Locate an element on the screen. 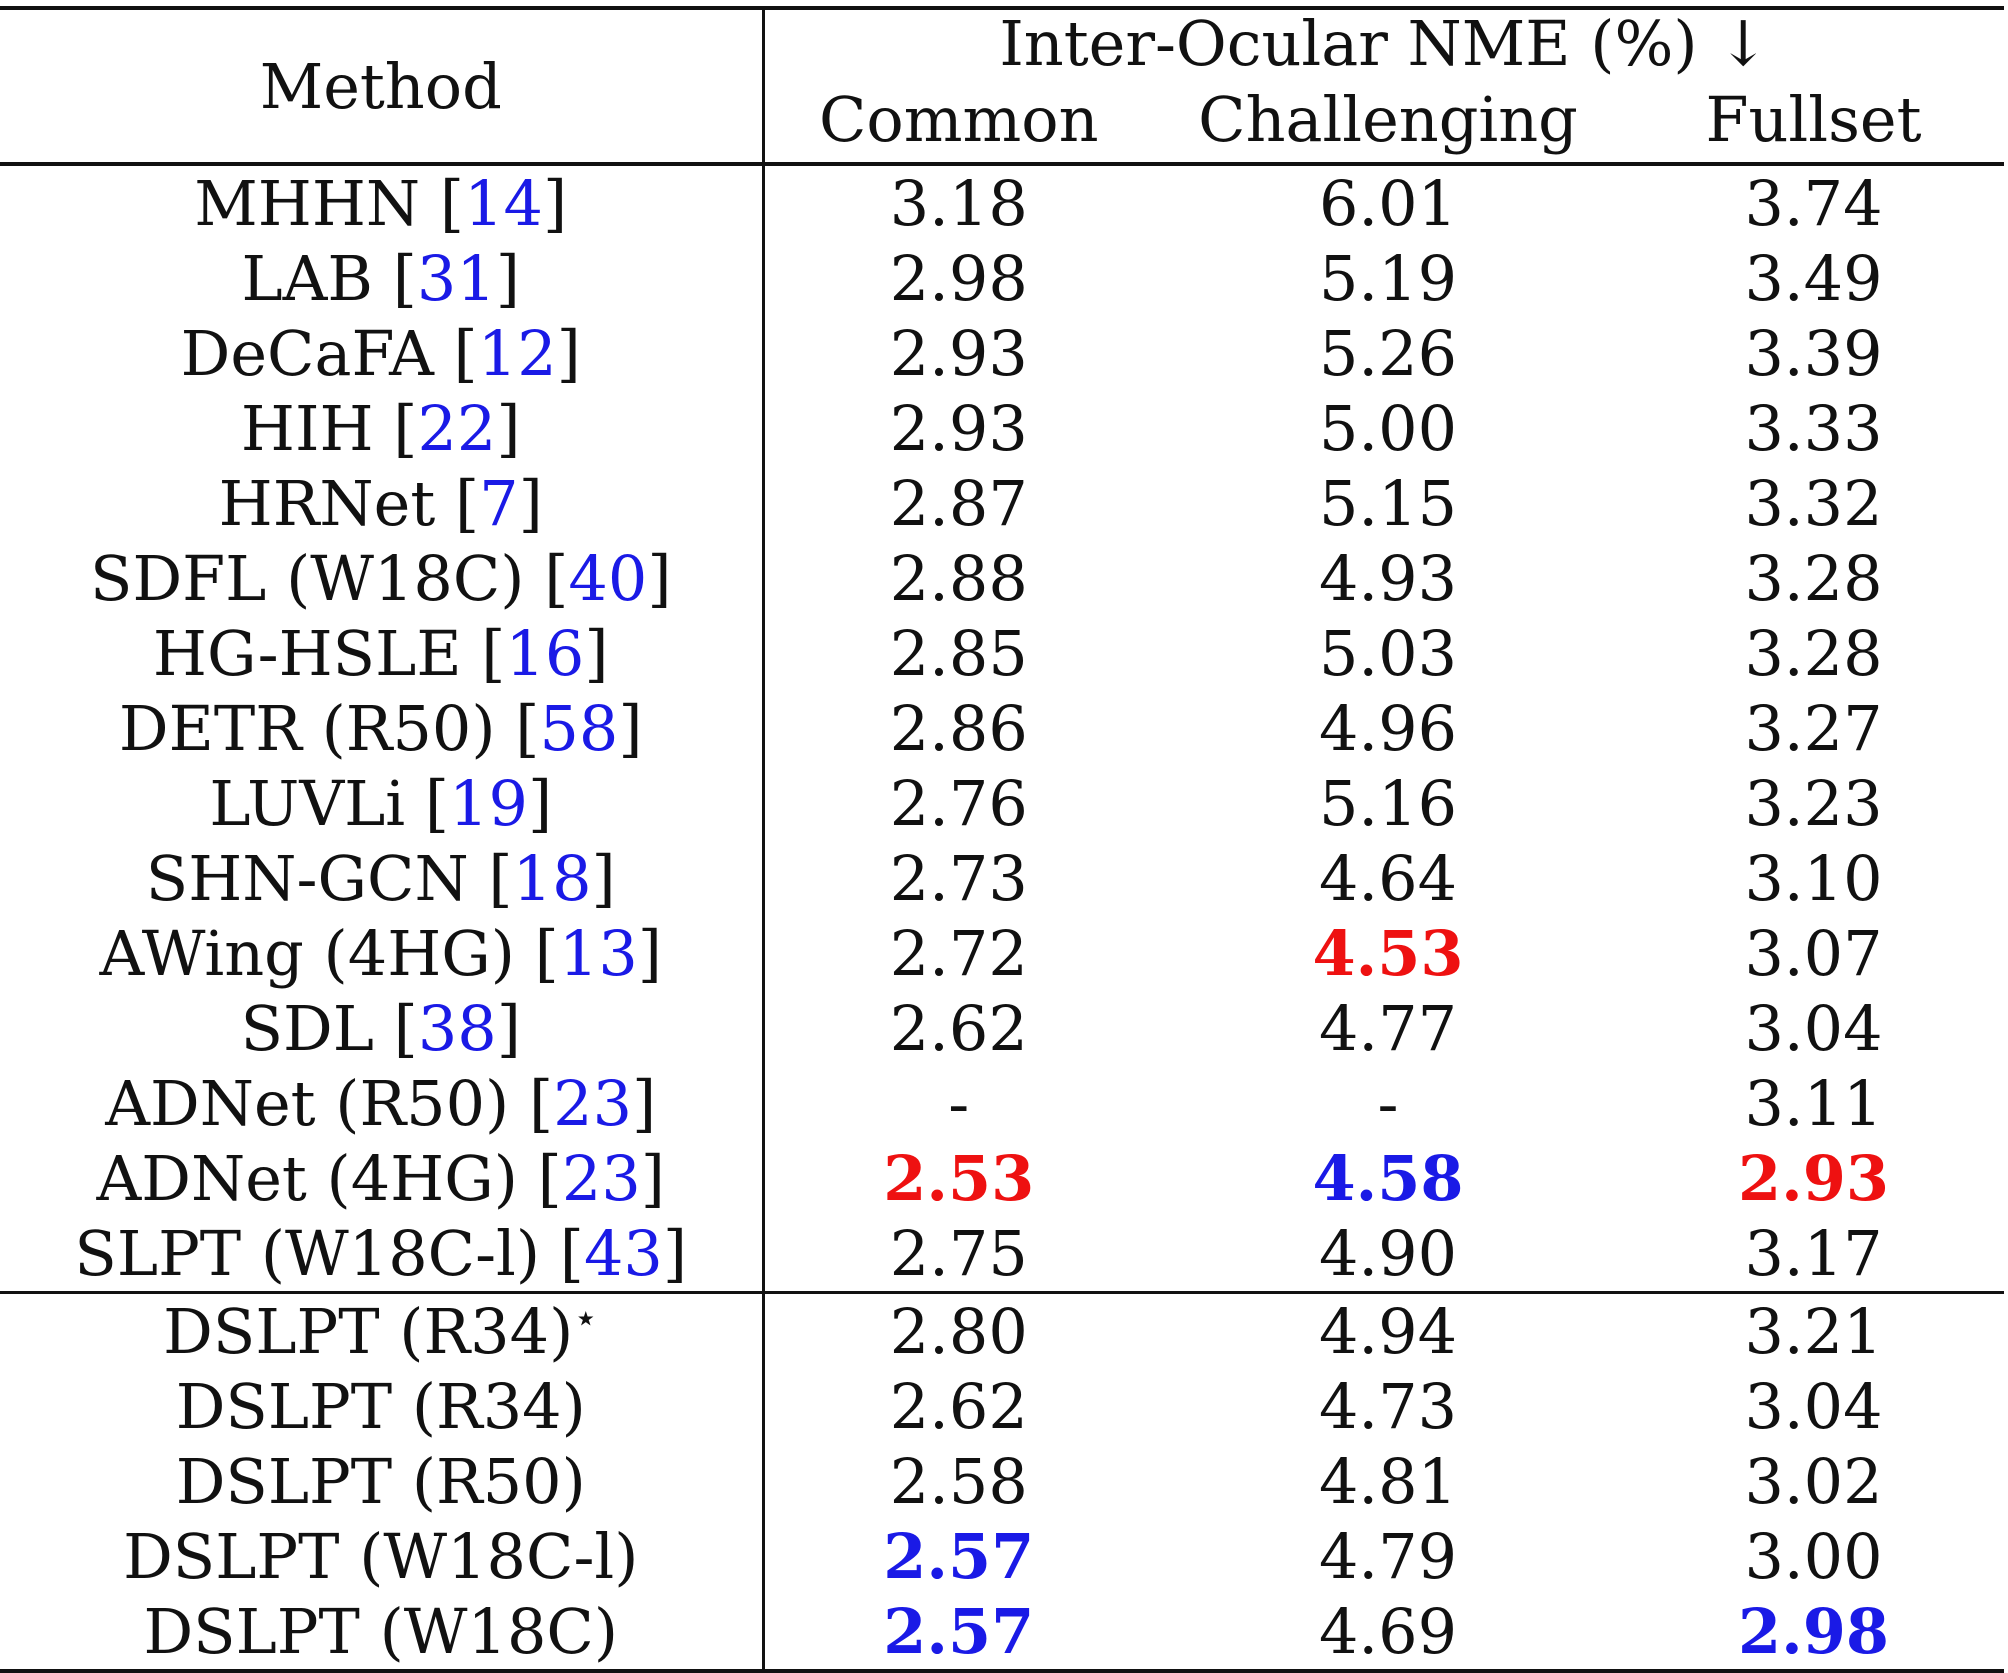  table-row: DSLPT (W18C) 2.57 4.69 2.98 is located at coordinates (1002, 1632).